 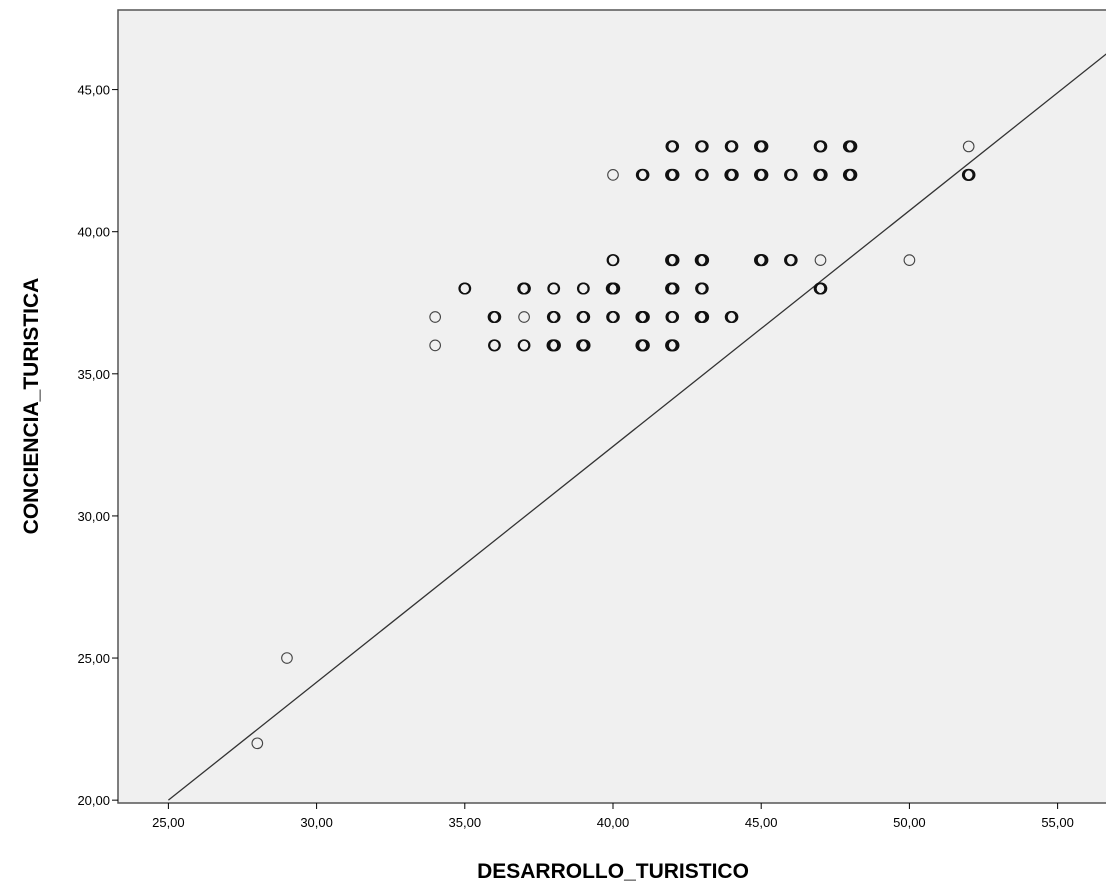 I want to click on y-axis: 20,00 25,00 30,00 35,00 40,00 45,00, so click(x=97, y=445).